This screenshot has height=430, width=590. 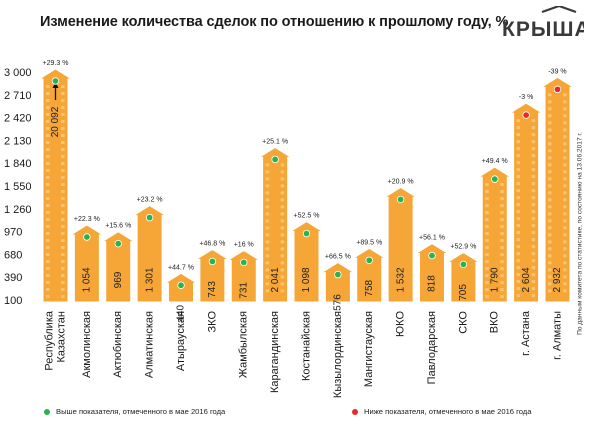 I want to click on change-label: +44.7 %, so click(x=181, y=267).